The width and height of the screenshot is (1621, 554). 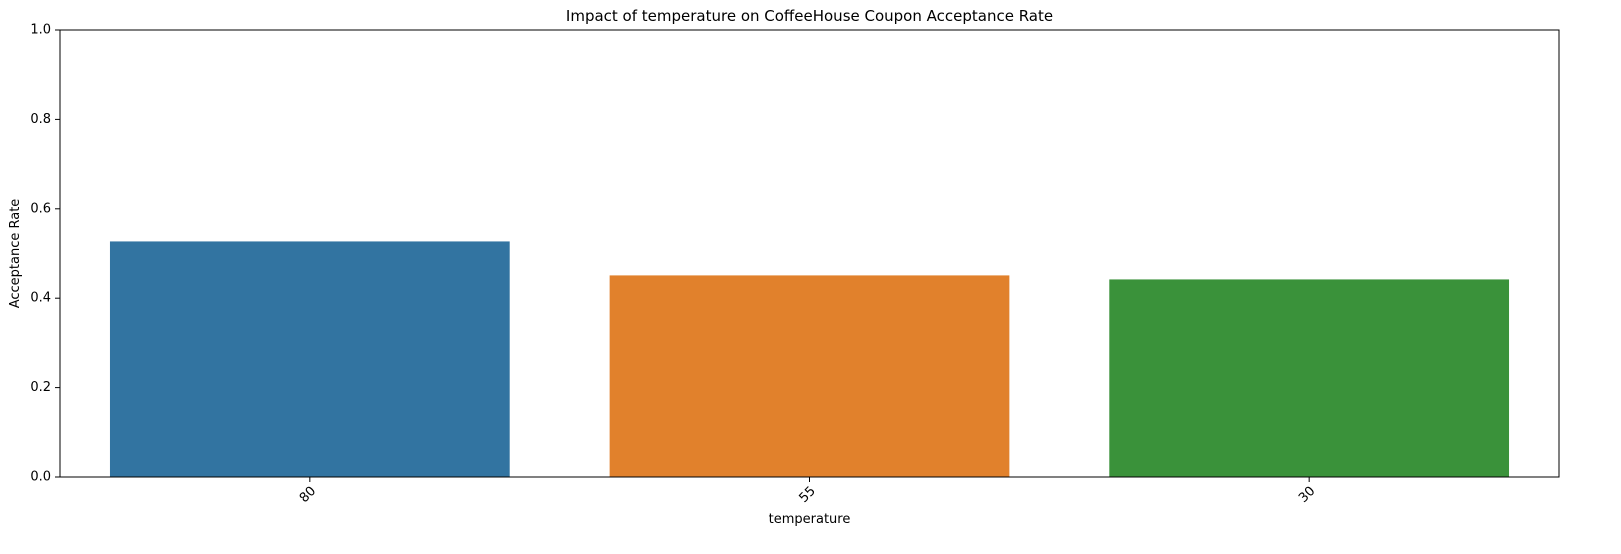 What do you see at coordinates (40, 119) in the screenshot?
I see `y-tick-label: 0.8` at bounding box center [40, 119].